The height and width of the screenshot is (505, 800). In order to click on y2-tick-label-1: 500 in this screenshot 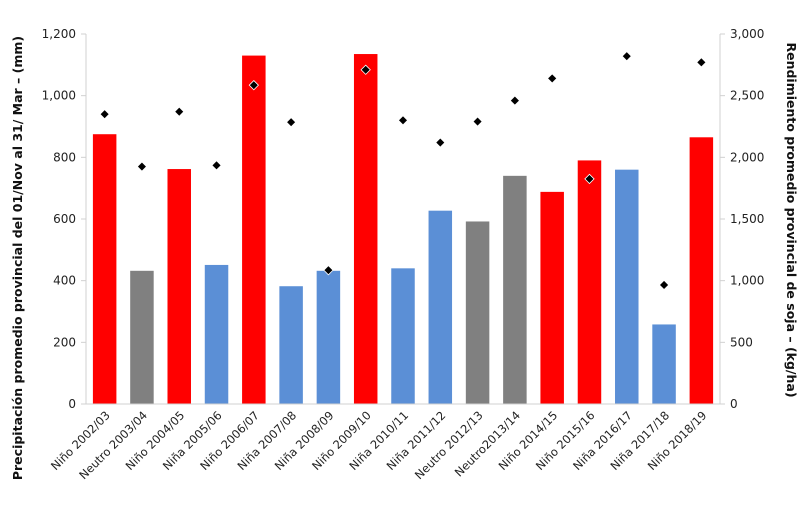, I will do `click(741, 342)`.